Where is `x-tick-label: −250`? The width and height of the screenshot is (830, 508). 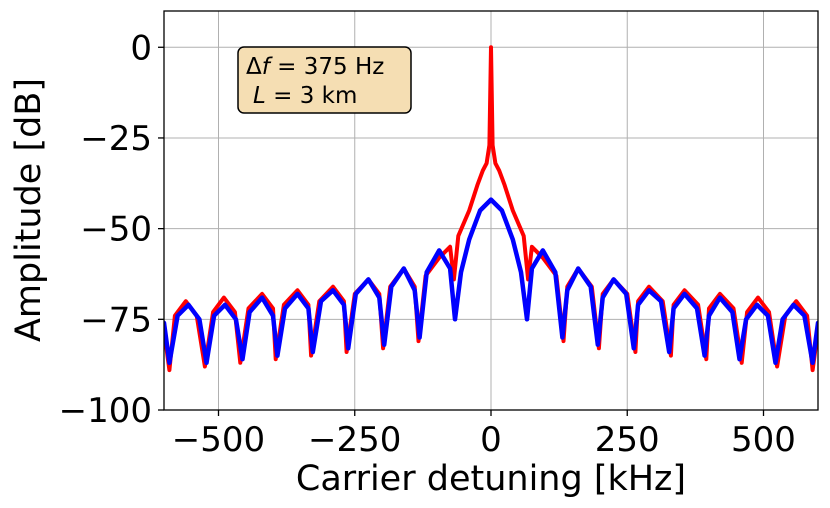
x-tick-label: −250 is located at coordinates (354, 440).